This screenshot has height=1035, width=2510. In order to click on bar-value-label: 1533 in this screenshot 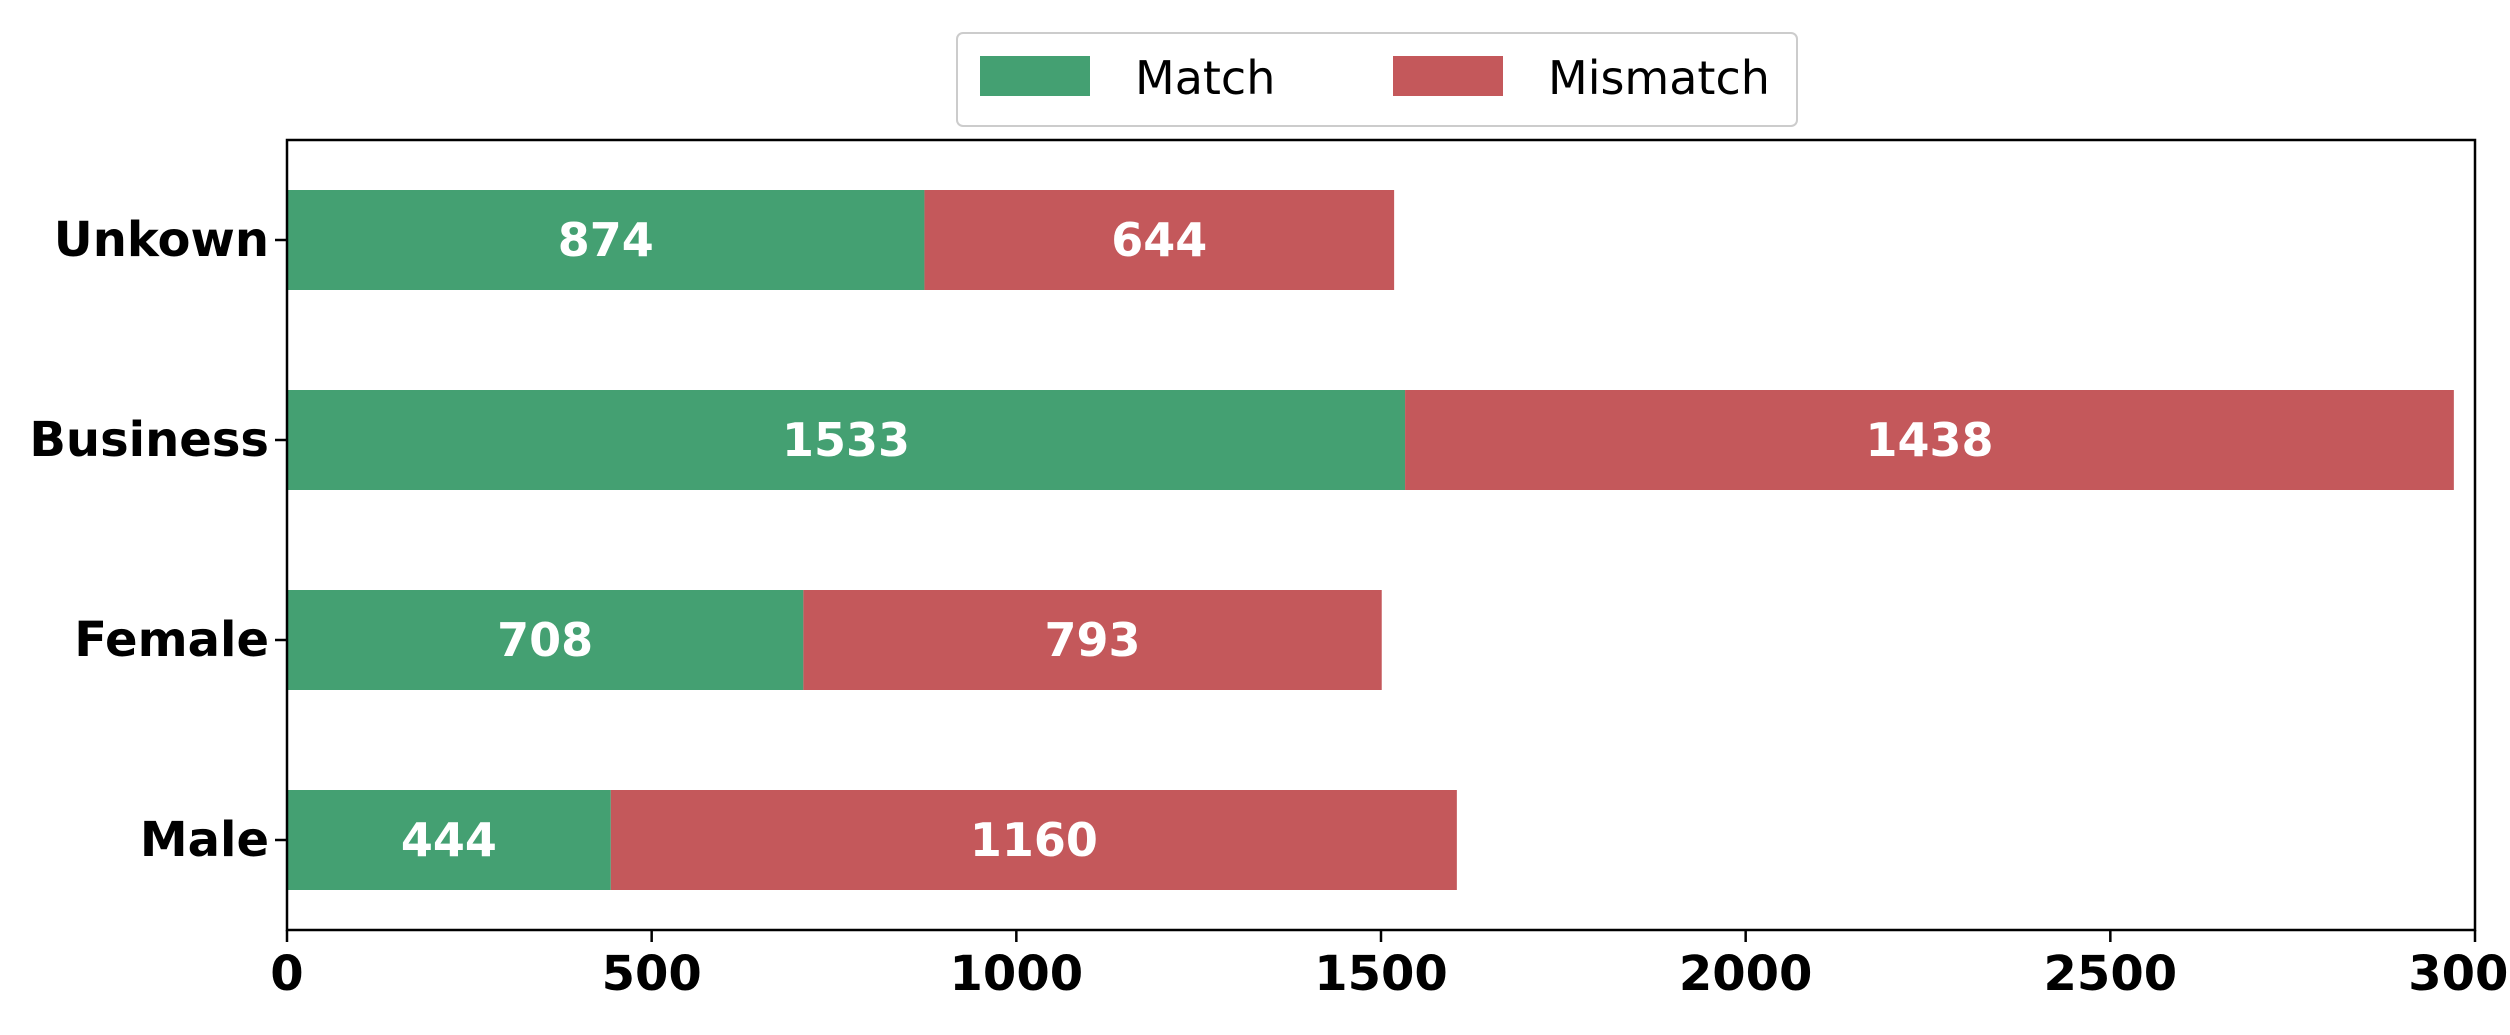, I will do `click(846, 440)`.